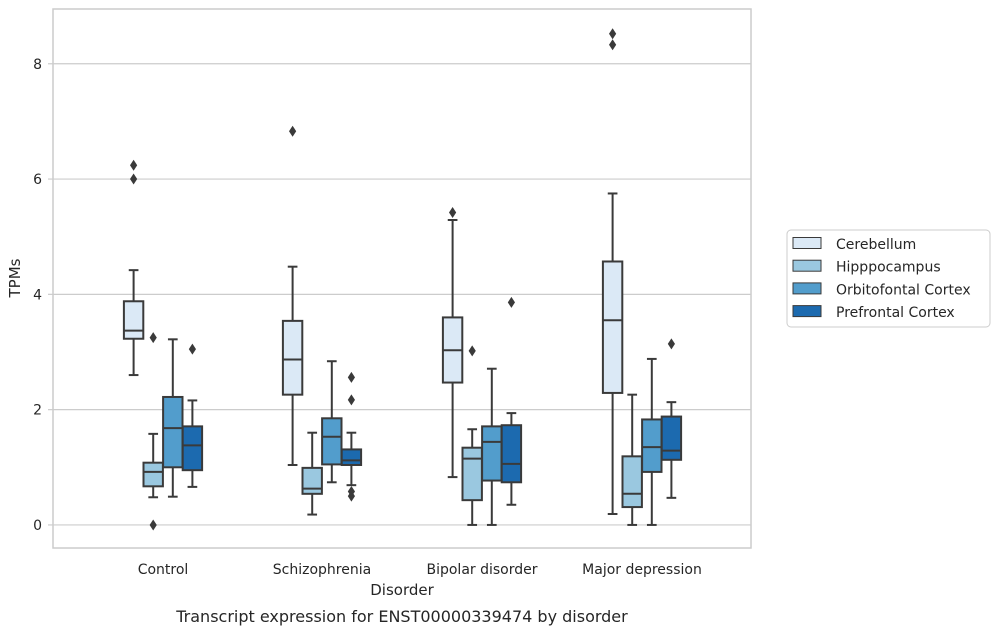  I want to click on y-tick-label: 8, so click(37, 65).